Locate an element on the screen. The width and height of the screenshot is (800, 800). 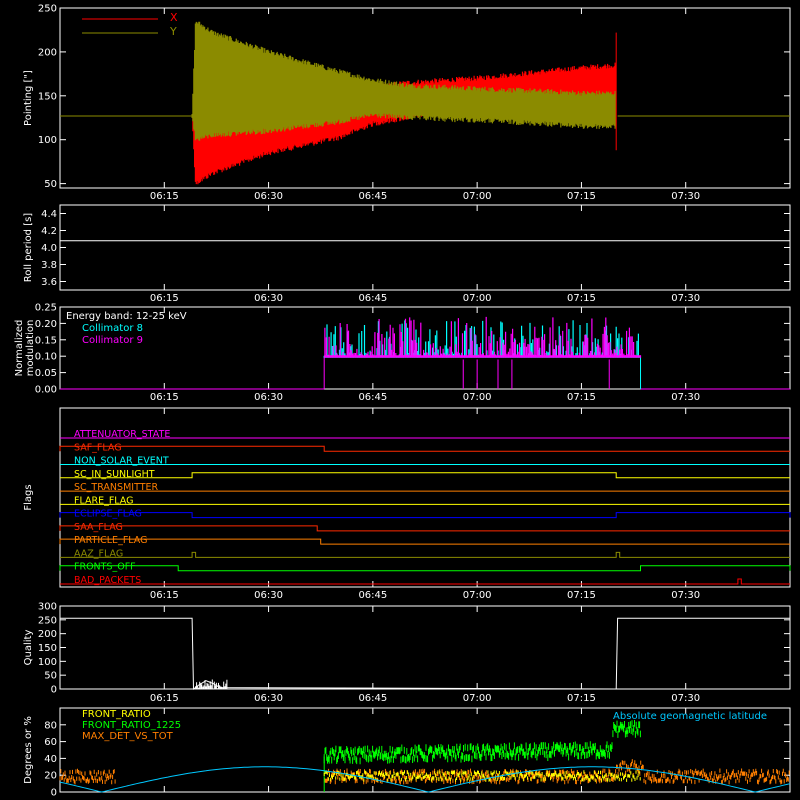
legend-label-front-ratio-1225: FRONT_RATIO_1225 is located at coordinates (131, 725).